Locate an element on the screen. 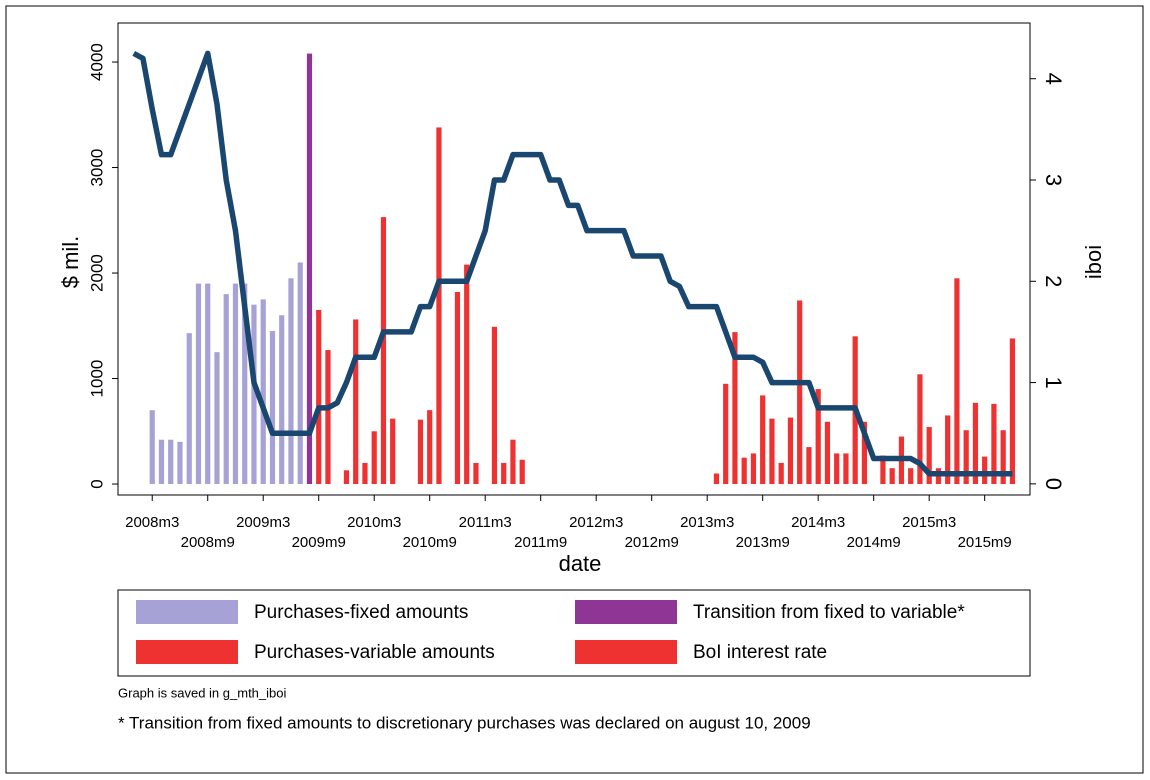 This screenshot has width=1150, height=780. legend-frame is located at coordinates (574, 633).